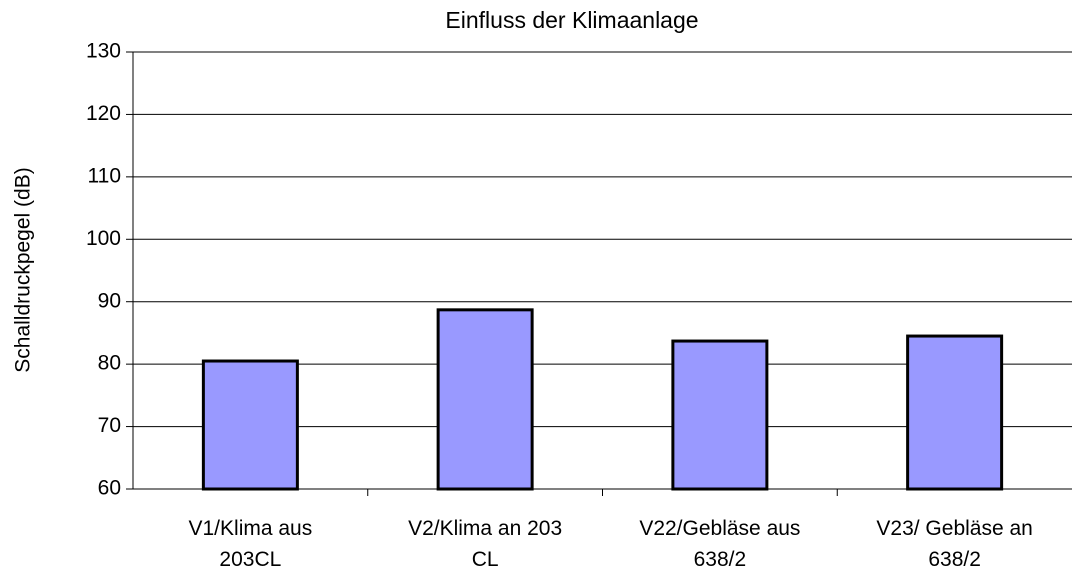 This screenshot has height=583, width=1072. What do you see at coordinates (103, 113) in the screenshot?
I see `y-tick-label: 120` at bounding box center [103, 113].